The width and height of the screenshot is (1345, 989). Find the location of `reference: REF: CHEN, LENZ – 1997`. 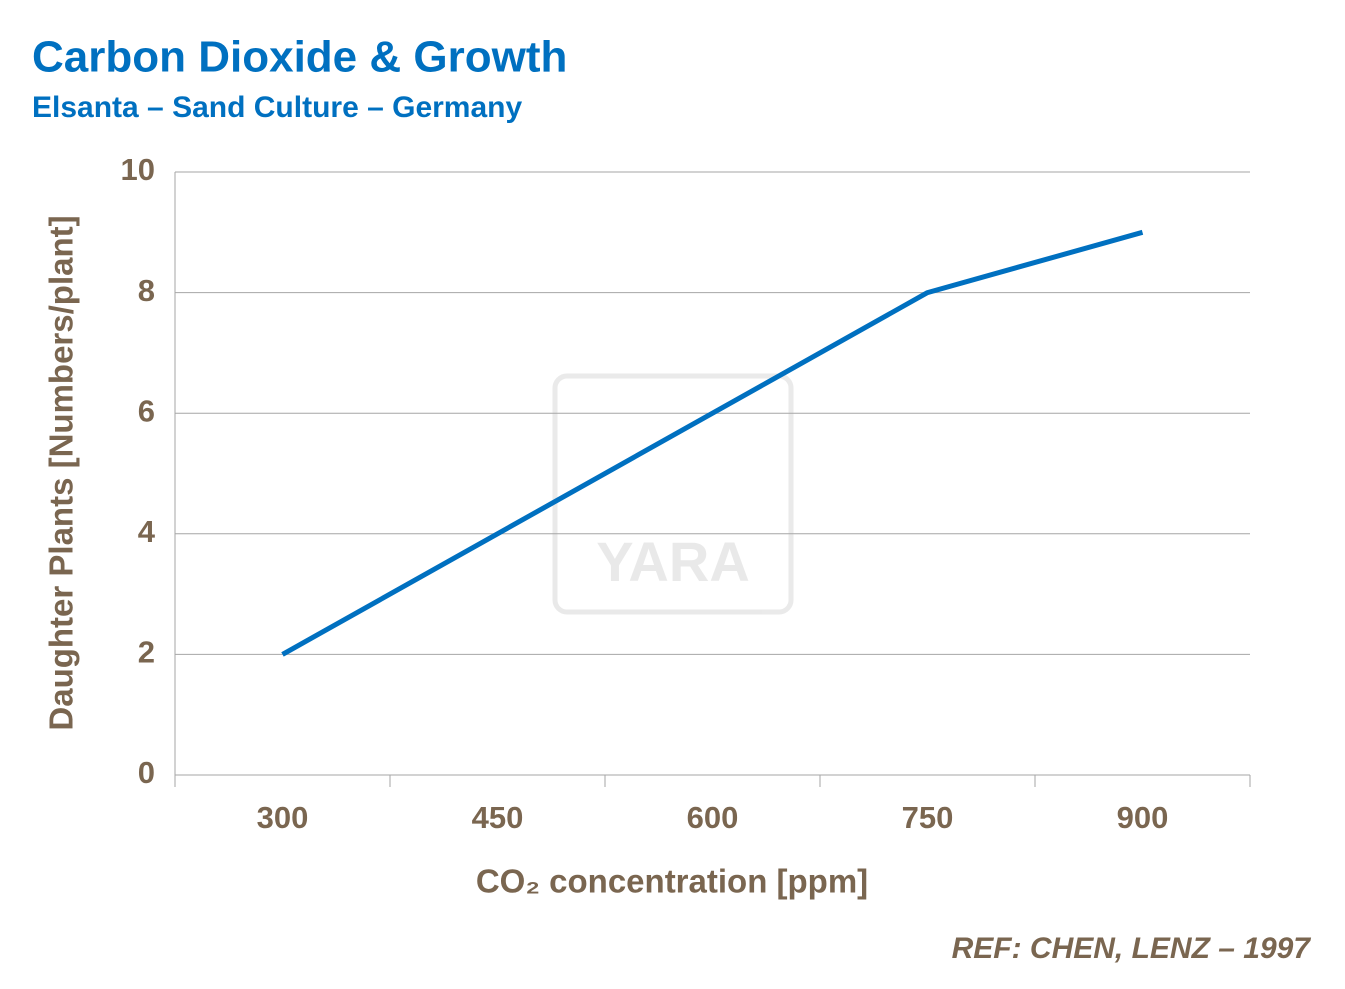

reference: REF: CHEN, LENZ – 1997 is located at coordinates (1132, 948).